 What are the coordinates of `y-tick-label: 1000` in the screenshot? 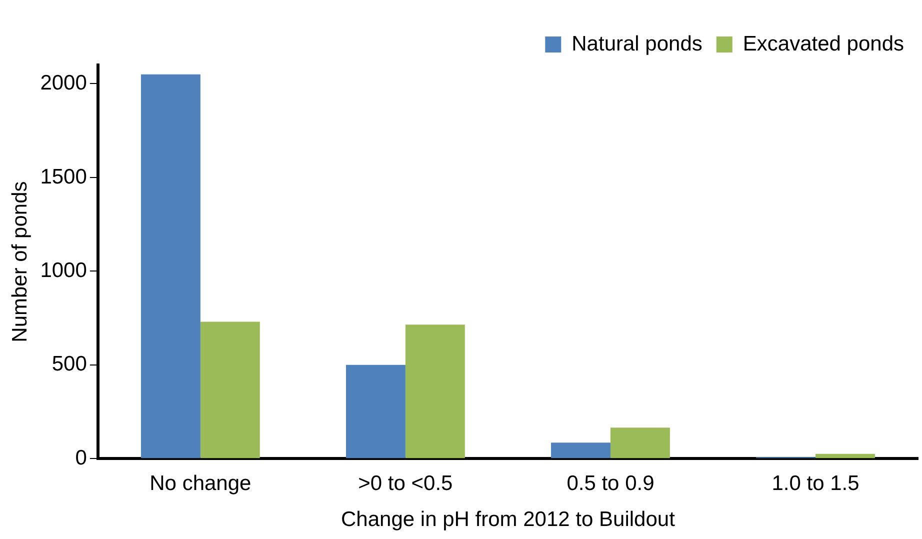 It's located at (63, 270).